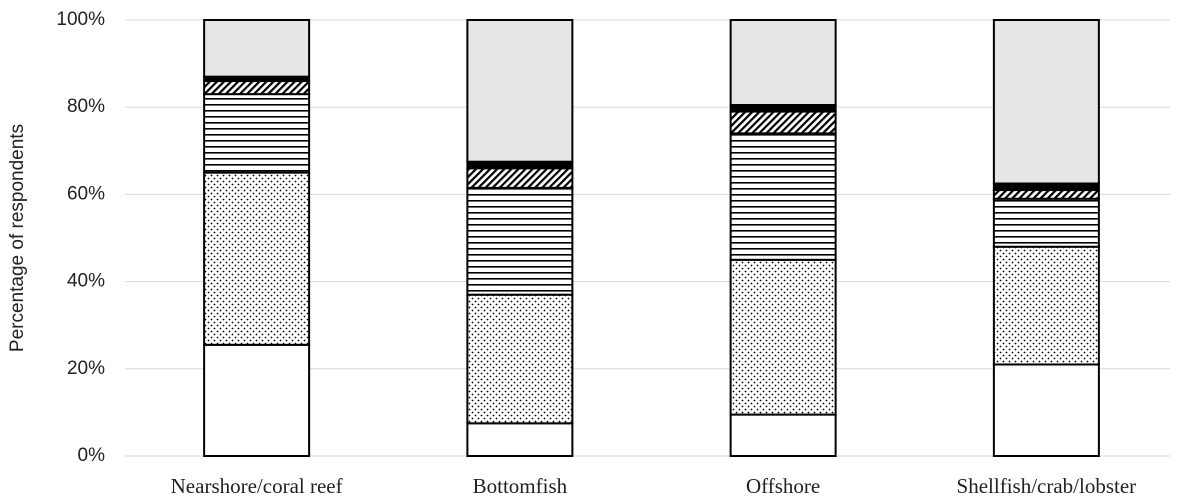 The width and height of the screenshot is (1178, 504). I want to click on x-tick-label: Shellfish/crab/lobster, so click(1047, 486).